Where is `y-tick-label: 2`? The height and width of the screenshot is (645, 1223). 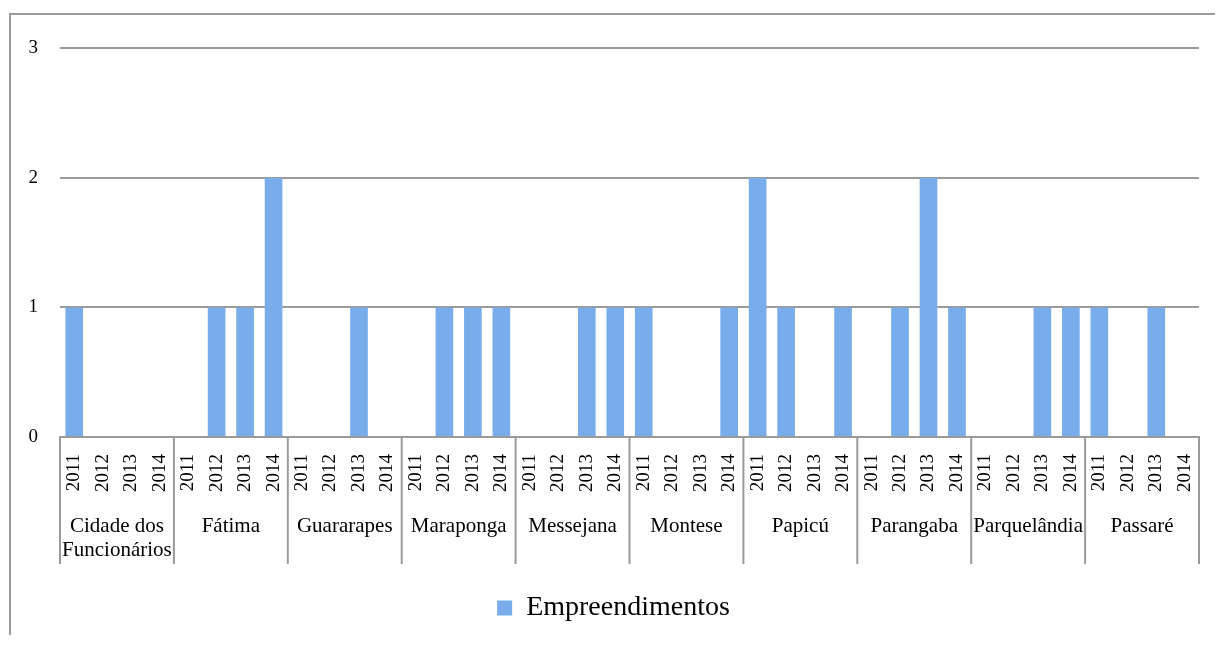
y-tick-label: 2 is located at coordinates (33, 176).